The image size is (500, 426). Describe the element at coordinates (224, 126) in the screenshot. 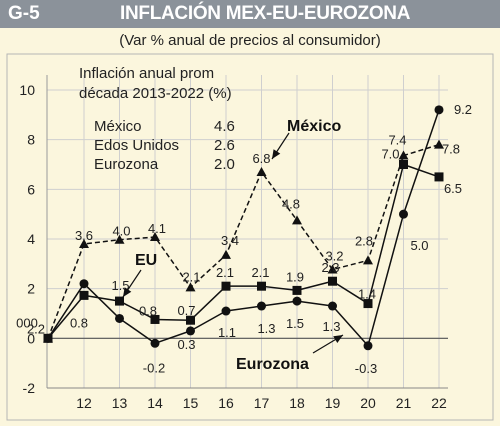

I see `average-row-mexico-value: 4.6` at that location.